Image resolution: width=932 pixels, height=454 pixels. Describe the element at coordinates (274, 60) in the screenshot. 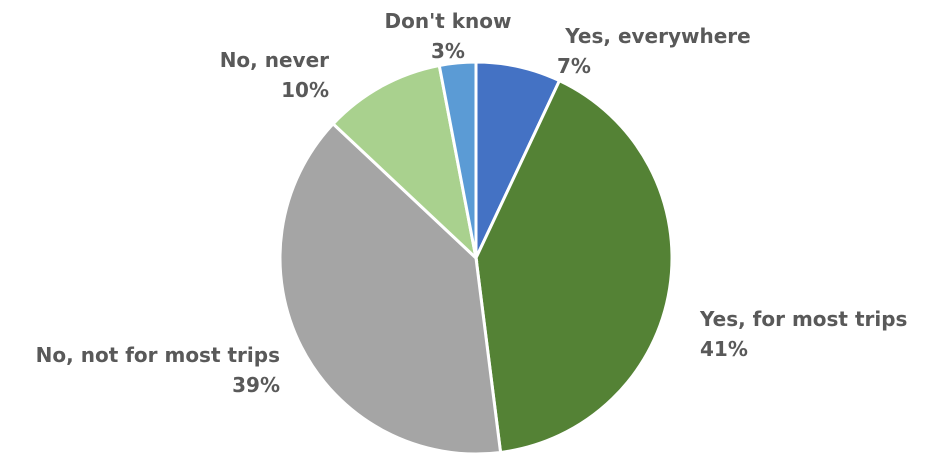

I see `data-label-no-never-name: No, never` at that location.